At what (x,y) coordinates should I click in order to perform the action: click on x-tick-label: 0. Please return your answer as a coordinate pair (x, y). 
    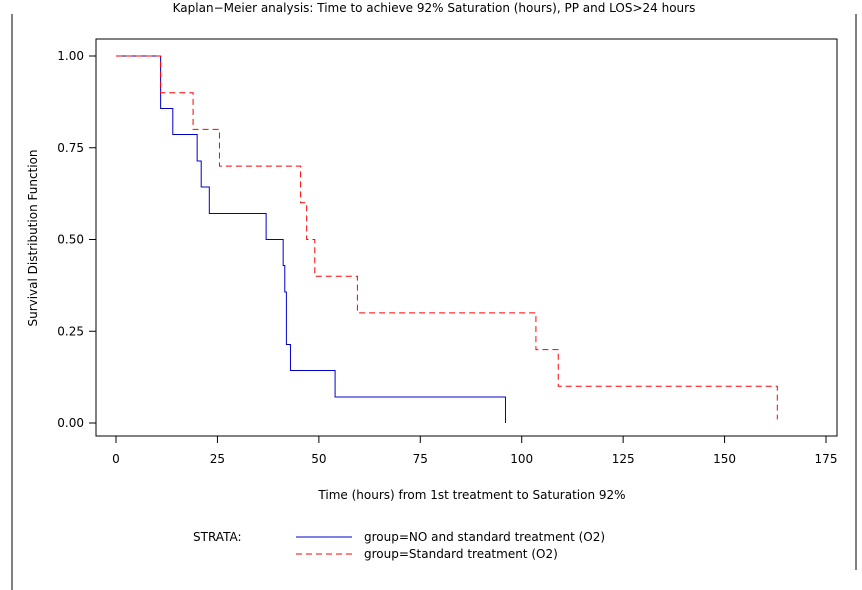
    Looking at the image, I should click on (116, 459).